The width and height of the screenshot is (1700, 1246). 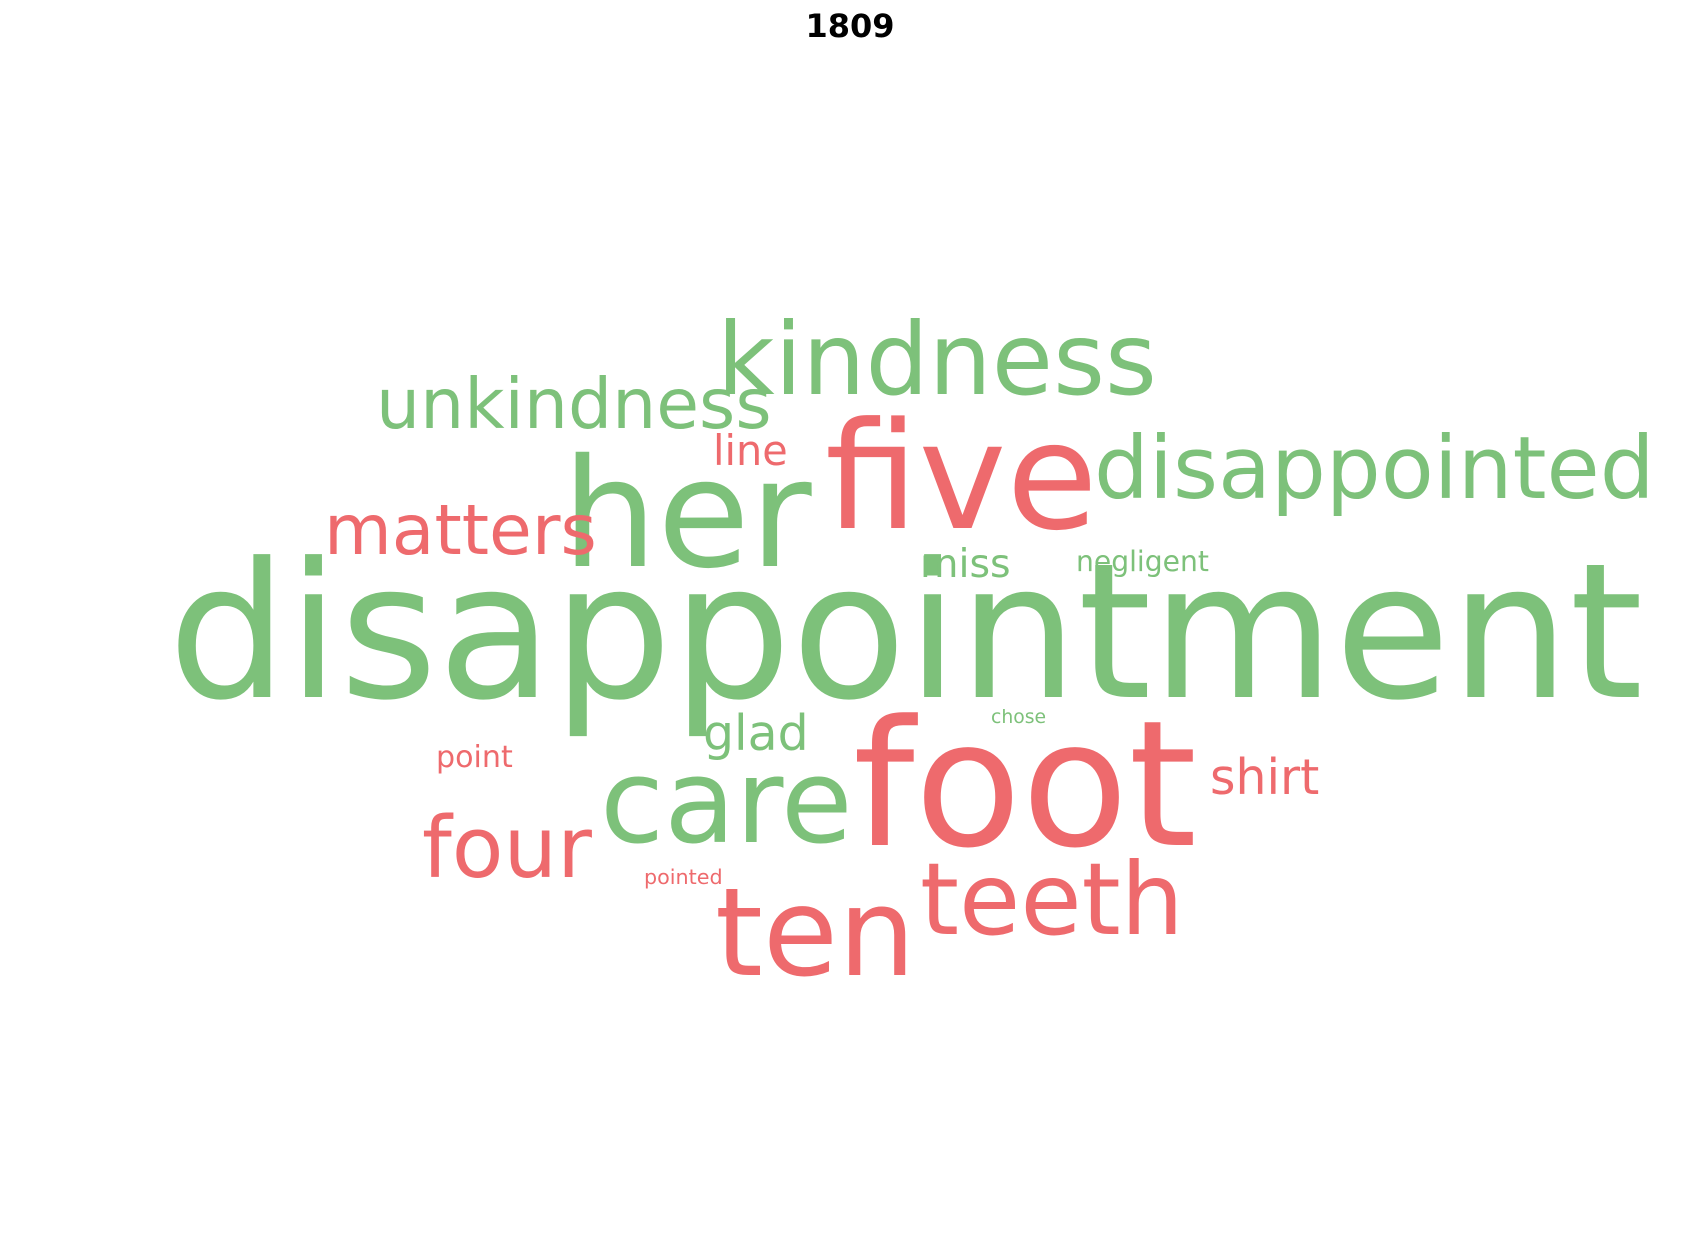 I want to click on word-point: point, so click(x=474, y=757).